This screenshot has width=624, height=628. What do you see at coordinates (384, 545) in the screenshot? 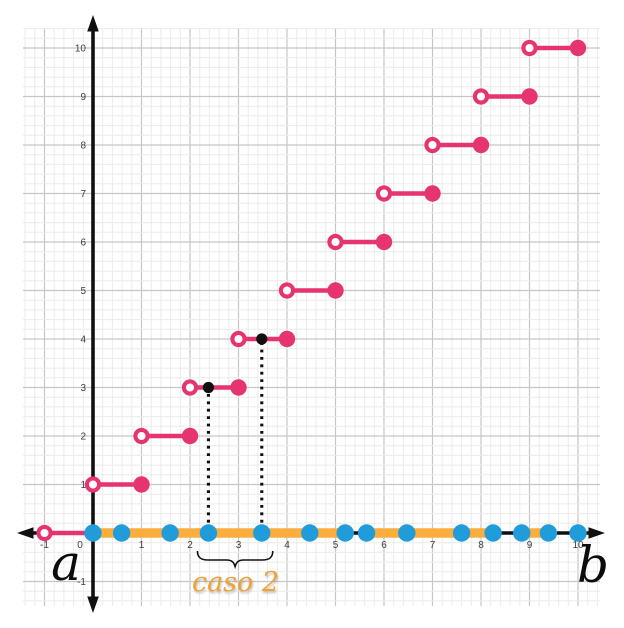
I see `x-tick-label: 6` at bounding box center [384, 545].